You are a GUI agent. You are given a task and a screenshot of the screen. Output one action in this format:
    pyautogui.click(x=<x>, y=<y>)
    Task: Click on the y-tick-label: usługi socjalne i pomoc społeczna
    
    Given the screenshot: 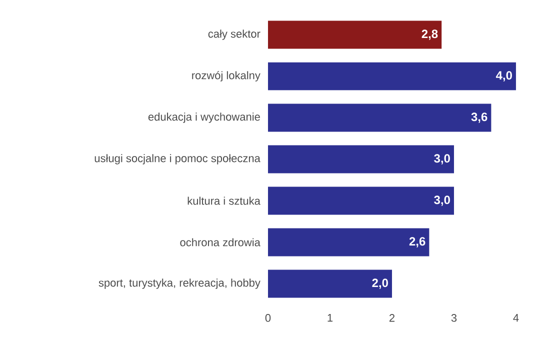 What is the action you would take?
    pyautogui.click(x=177, y=159)
    